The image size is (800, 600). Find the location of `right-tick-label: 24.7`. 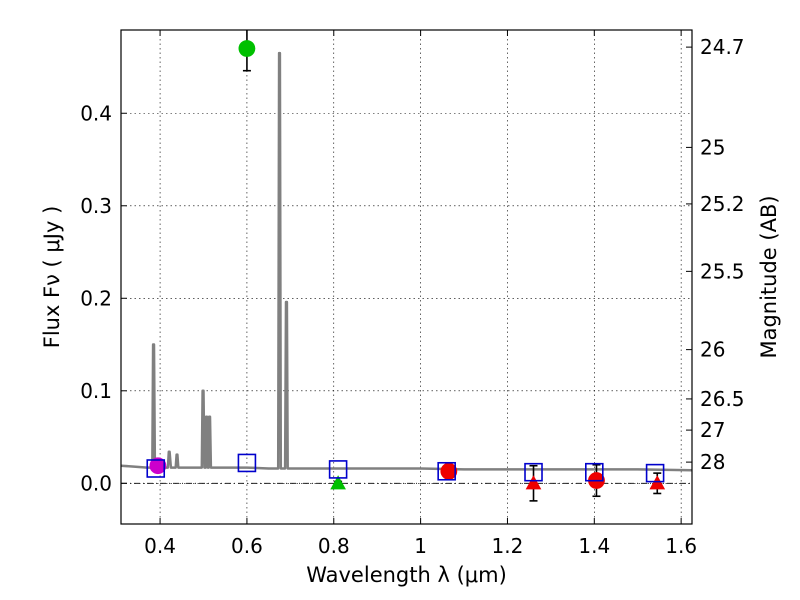

right-tick-label: 24.7 is located at coordinates (722, 47).